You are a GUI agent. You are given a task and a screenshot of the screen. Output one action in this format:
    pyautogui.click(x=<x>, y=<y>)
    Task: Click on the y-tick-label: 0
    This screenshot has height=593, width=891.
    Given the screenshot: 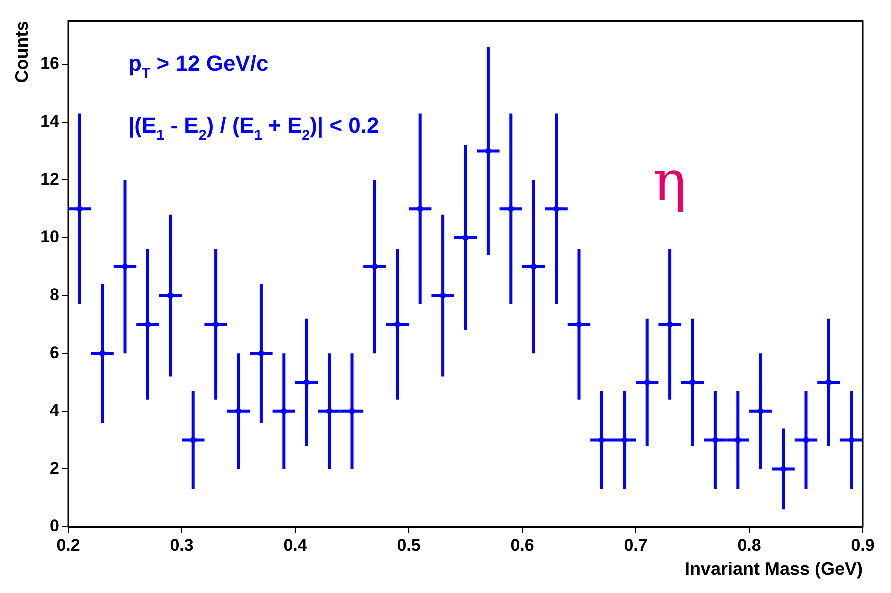 What is the action you would take?
    pyautogui.click(x=55, y=526)
    